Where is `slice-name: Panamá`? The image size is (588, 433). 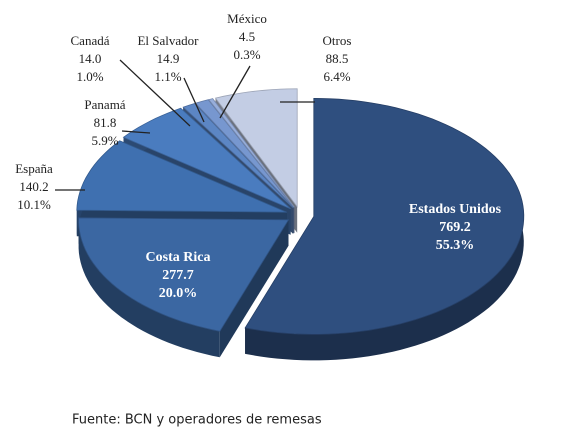 slice-name: Panamá is located at coordinates (104, 104).